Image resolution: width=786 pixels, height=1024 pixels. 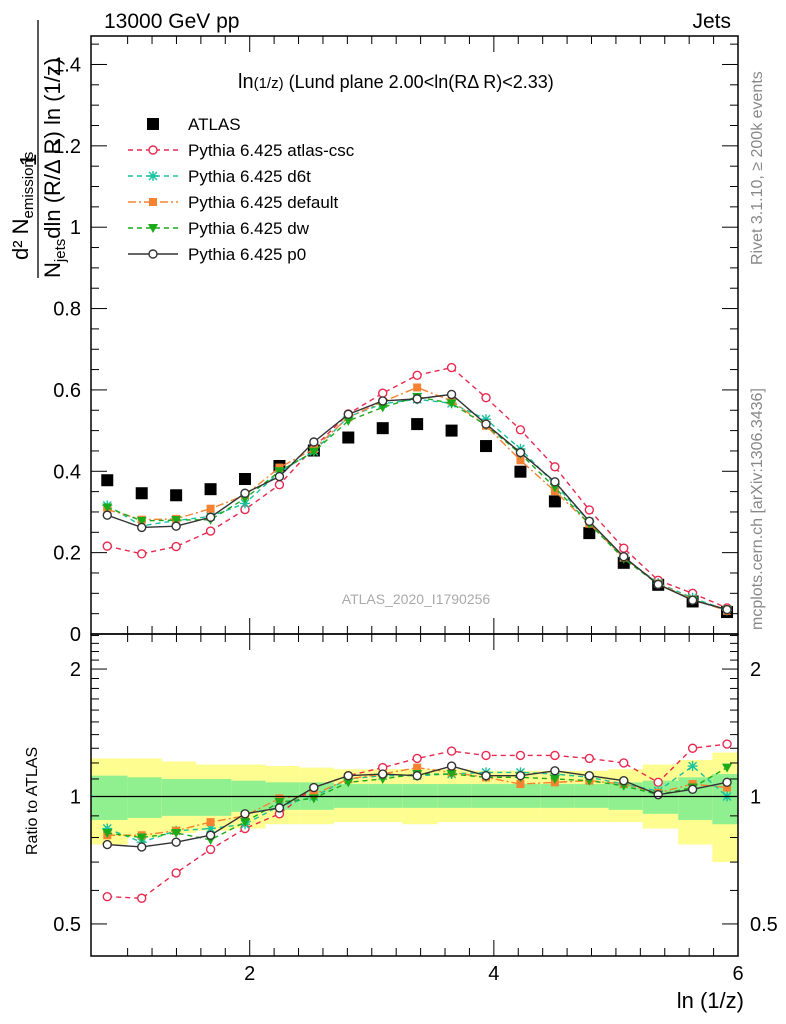 I want to click on svg-text: 1, so click(x=28, y=160).